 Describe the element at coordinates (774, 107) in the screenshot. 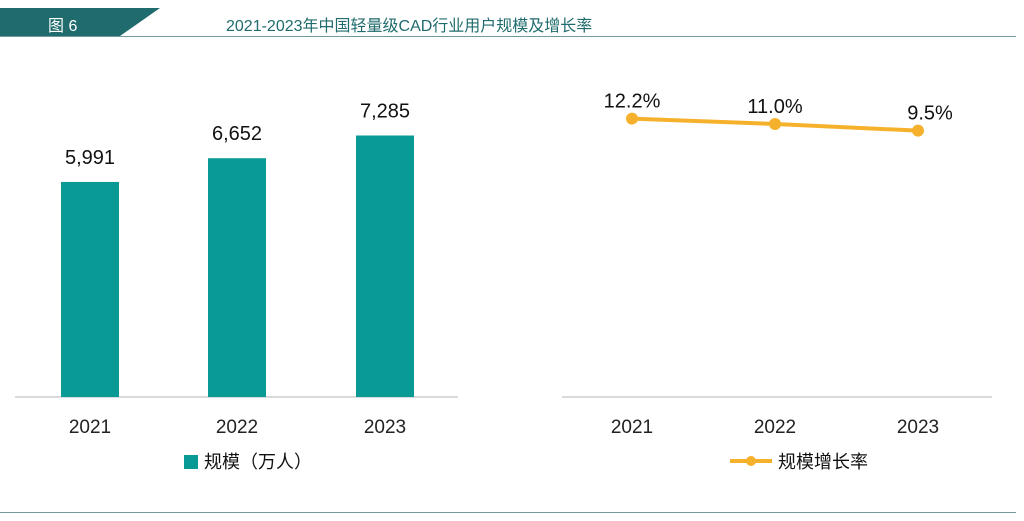

I see `growth-value-label: 11.0%` at that location.